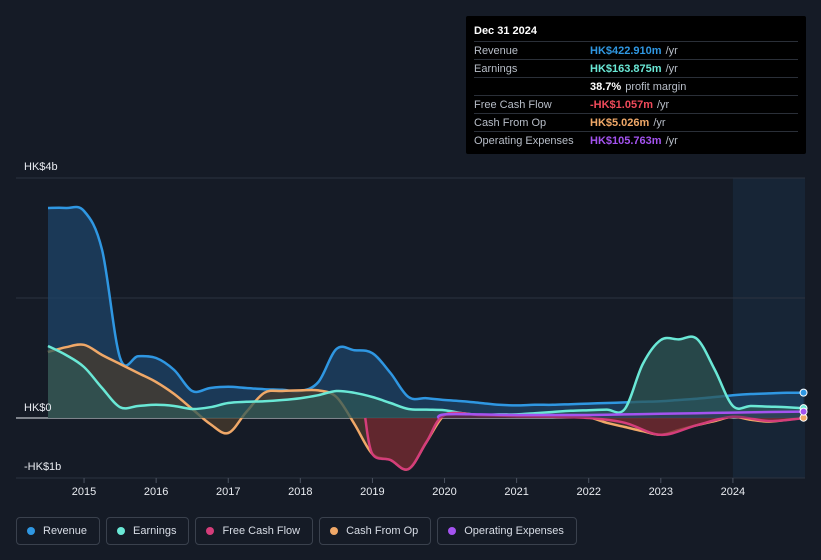 This screenshot has width=821, height=560. I want to click on legend-label: Operating Expenses, so click(514, 531).